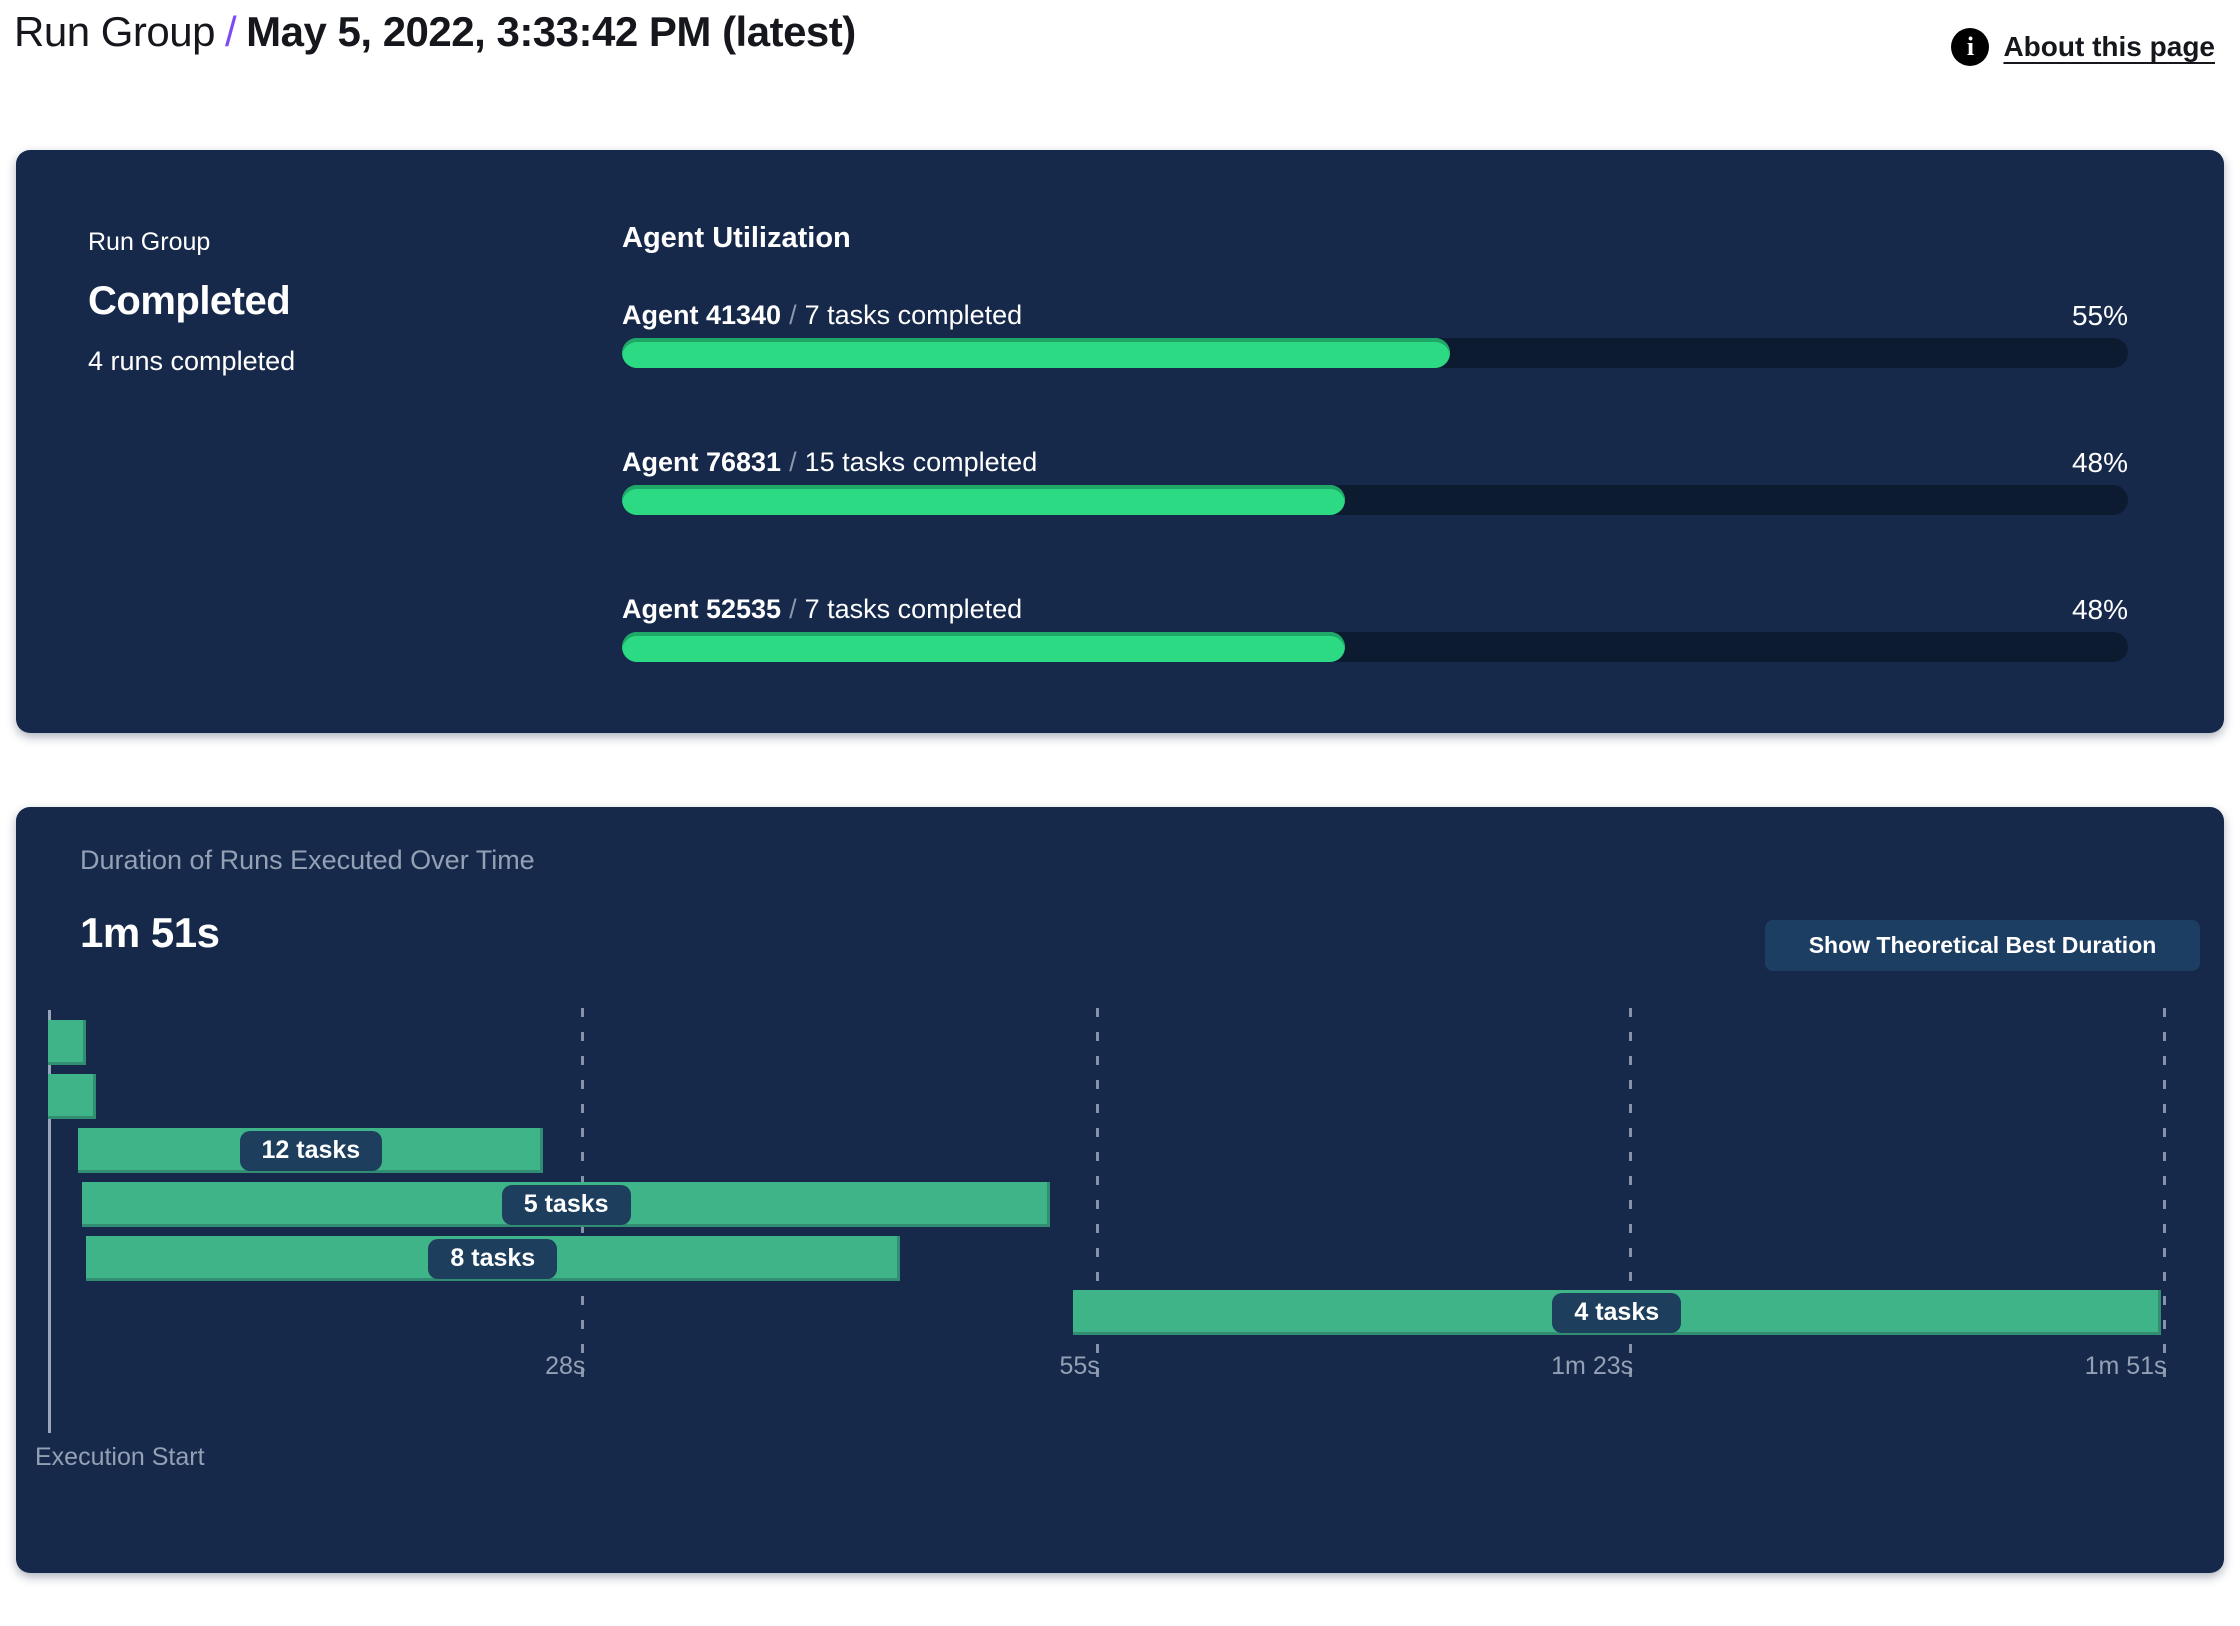  What do you see at coordinates (1079, 1366) in the screenshot?
I see `gantt-tick-label: 55s` at bounding box center [1079, 1366].